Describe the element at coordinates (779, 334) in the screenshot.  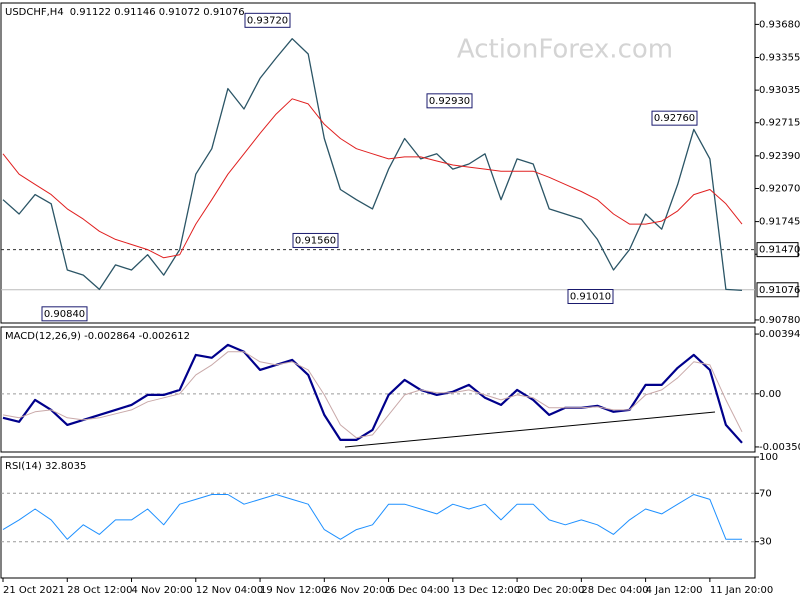
I see `y-tick-label: 0.003944` at that location.